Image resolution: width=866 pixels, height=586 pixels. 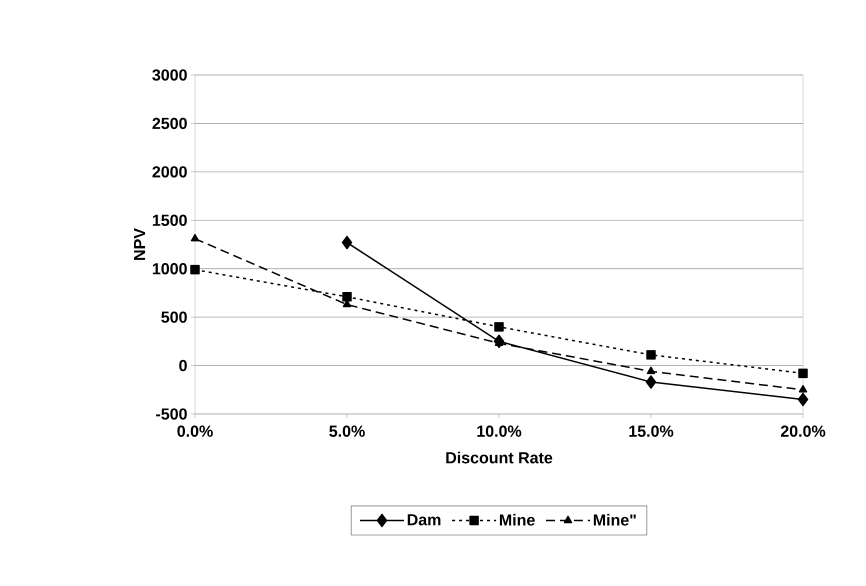 What do you see at coordinates (517, 520) in the screenshot?
I see `legend-label: Mine` at bounding box center [517, 520].